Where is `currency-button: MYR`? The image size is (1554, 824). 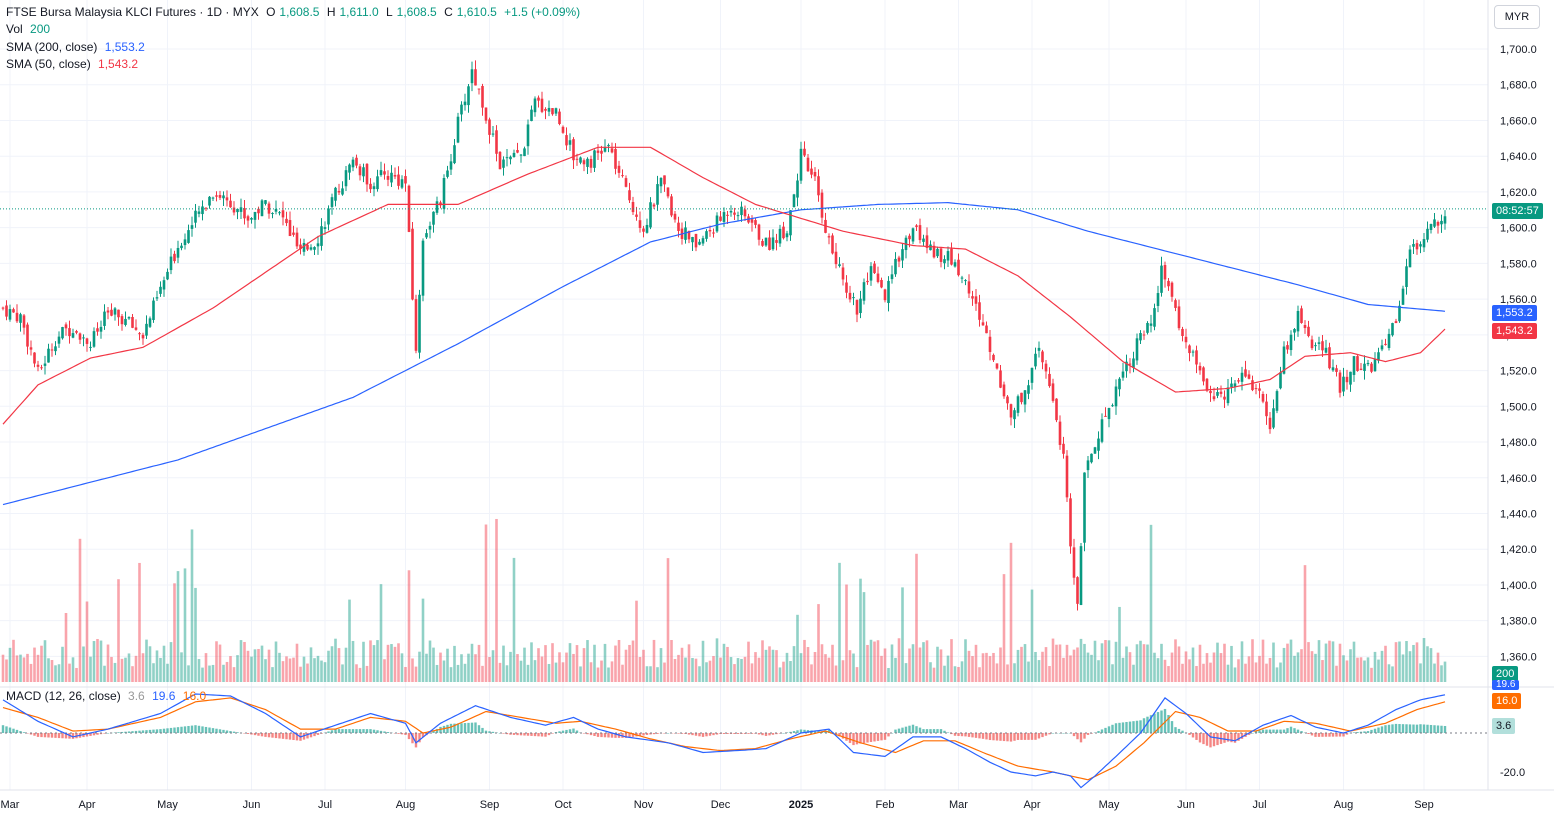 currency-button: MYR is located at coordinates (1517, 17).